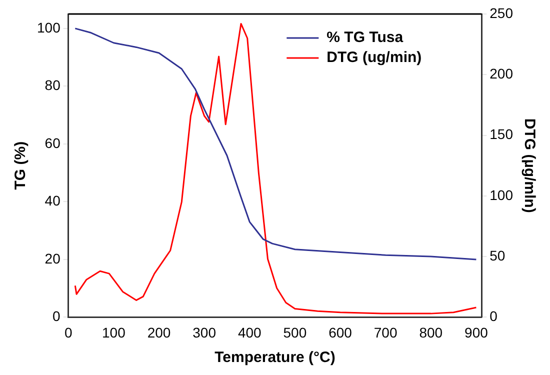 This screenshot has height=375, width=550. I want to click on y-tick-label: 20, so click(52, 258).